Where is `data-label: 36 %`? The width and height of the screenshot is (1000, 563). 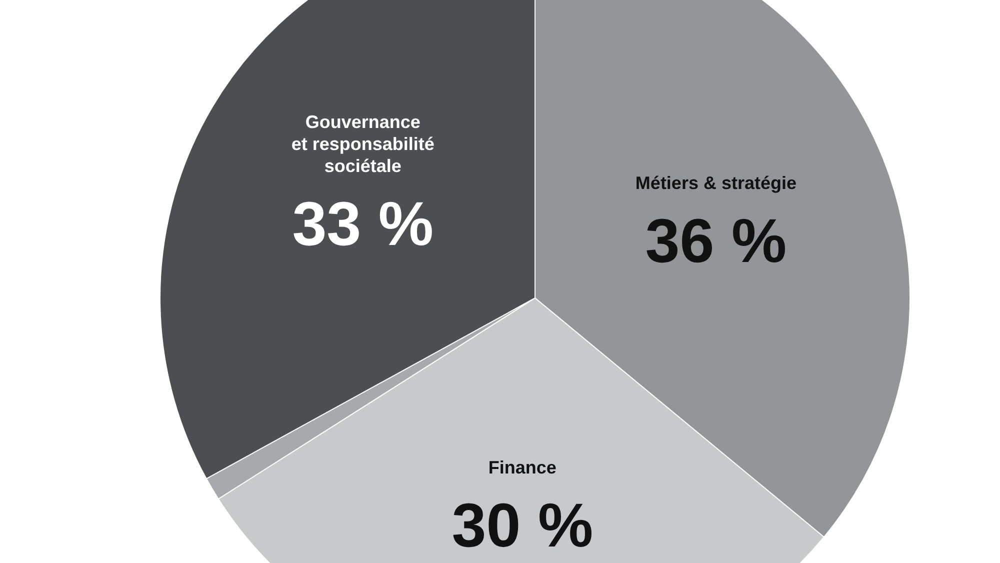
data-label: 36 % is located at coordinates (716, 241).